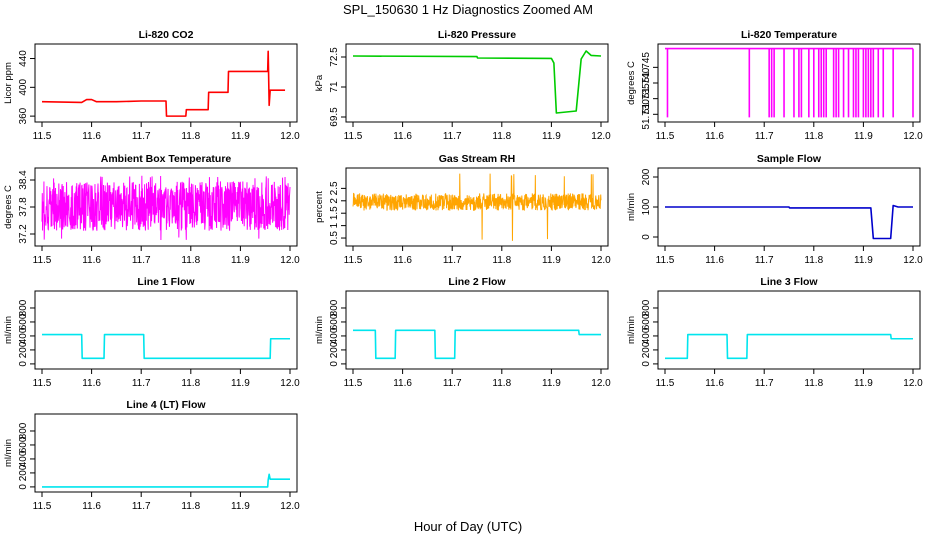 The image size is (936, 540). I want to click on y-tick-label: 360, so click(23, 115).